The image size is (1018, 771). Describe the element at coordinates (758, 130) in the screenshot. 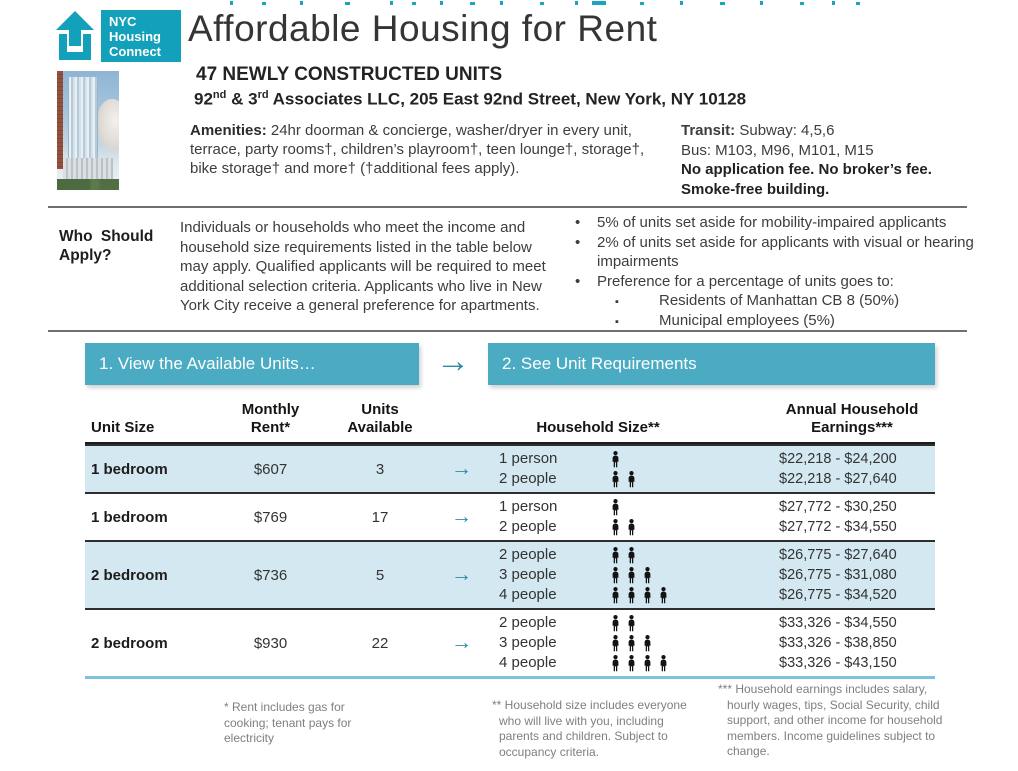

I see `transit-line: Transit: Subway: 4,5,6` at that location.